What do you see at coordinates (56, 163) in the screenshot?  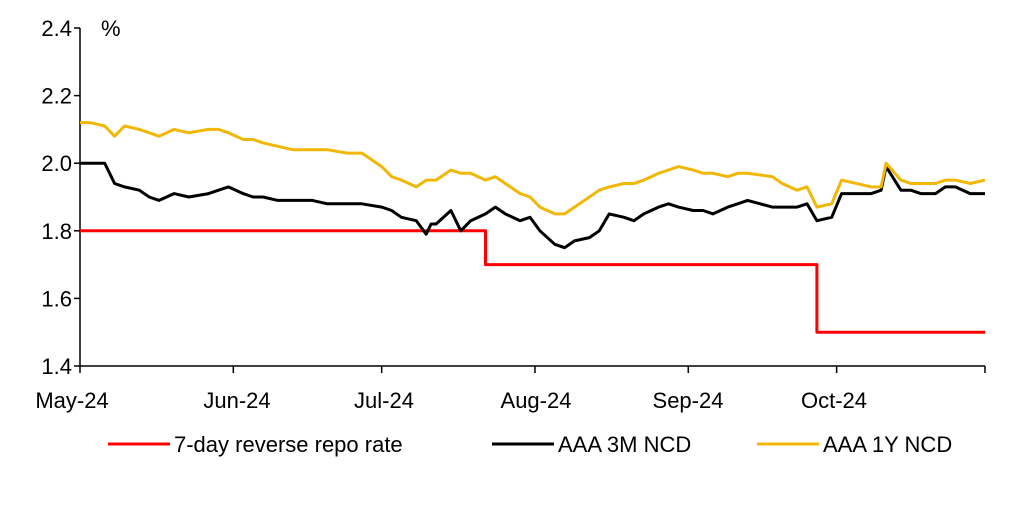 I see `y-tick-label: 2.0` at bounding box center [56, 163].